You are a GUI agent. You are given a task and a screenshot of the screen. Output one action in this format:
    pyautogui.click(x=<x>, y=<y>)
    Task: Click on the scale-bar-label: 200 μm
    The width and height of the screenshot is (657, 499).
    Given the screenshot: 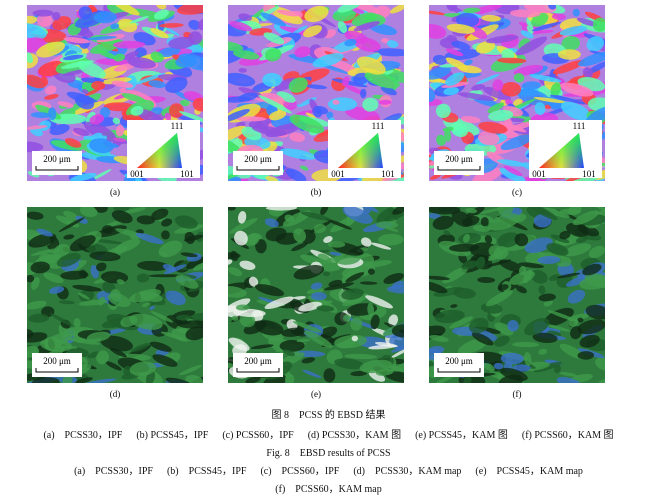 What is the action you would take?
    pyautogui.click(x=57, y=159)
    